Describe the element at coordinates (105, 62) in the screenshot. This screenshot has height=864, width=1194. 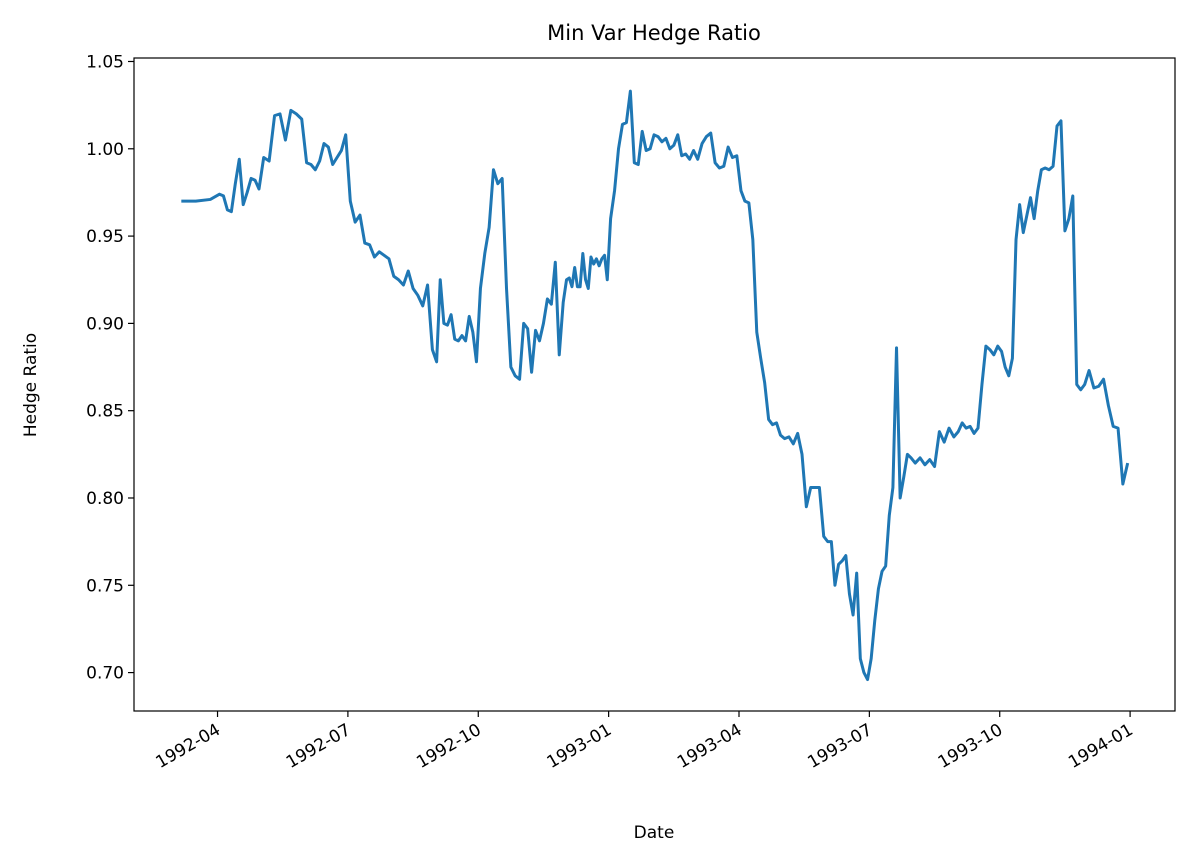
I see `y-tick-label: 1.05` at that location.